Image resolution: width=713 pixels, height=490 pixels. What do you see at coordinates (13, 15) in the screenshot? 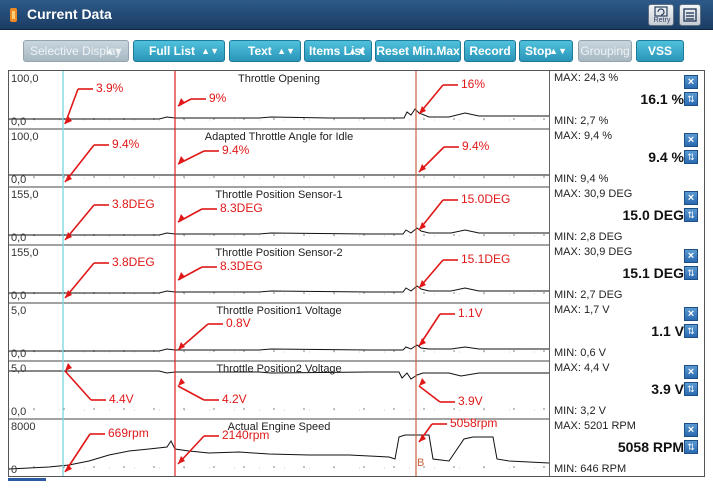
I see `app-icon` at bounding box center [13, 15].